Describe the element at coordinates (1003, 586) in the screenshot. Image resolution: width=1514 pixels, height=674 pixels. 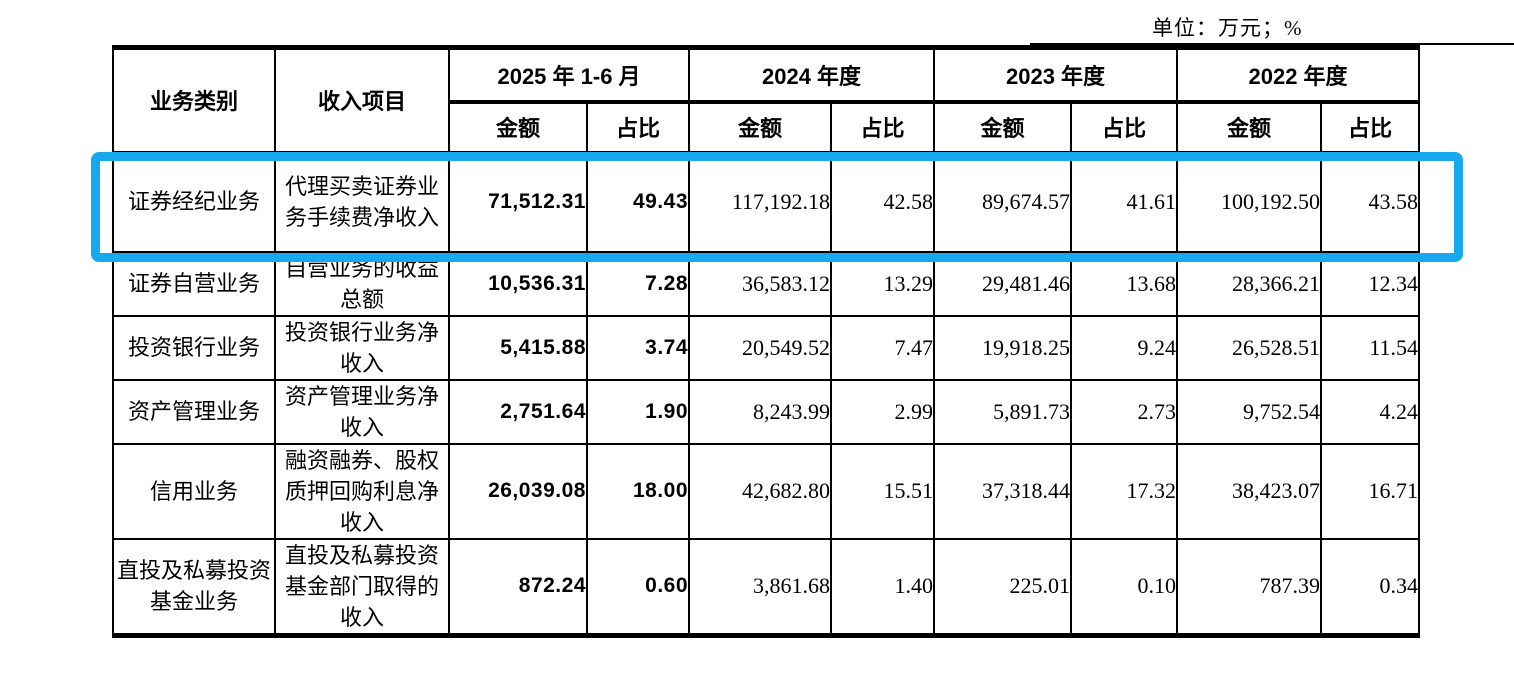
I see `cell-amount-2023: 225.01` at that location.